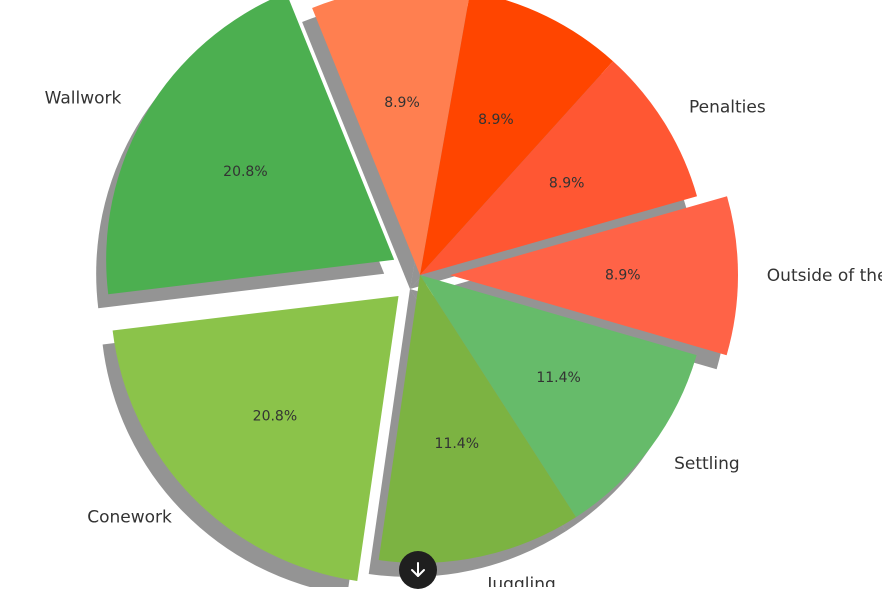 The height and width of the screenshot is (589, 882). I want to click on arrow-down-icon, so click(418, 569).